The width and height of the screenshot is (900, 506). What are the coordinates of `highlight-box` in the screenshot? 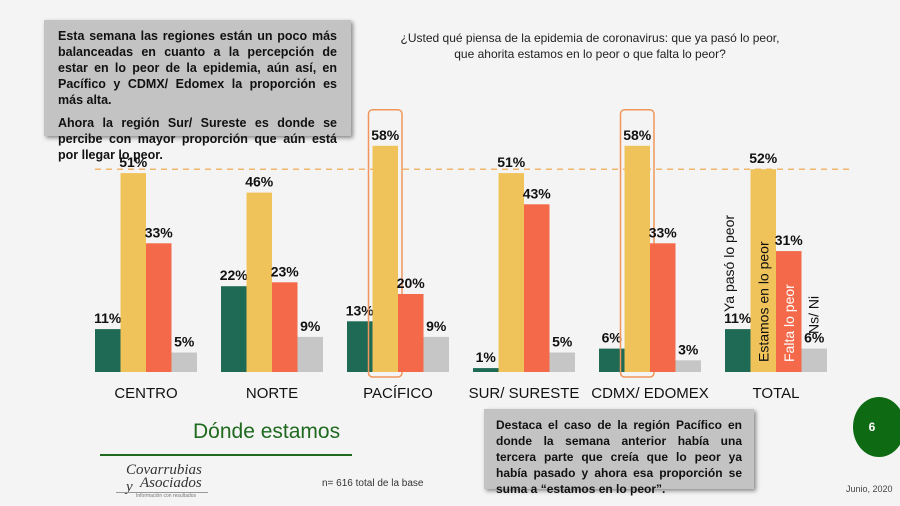 It's located at (385, 243).